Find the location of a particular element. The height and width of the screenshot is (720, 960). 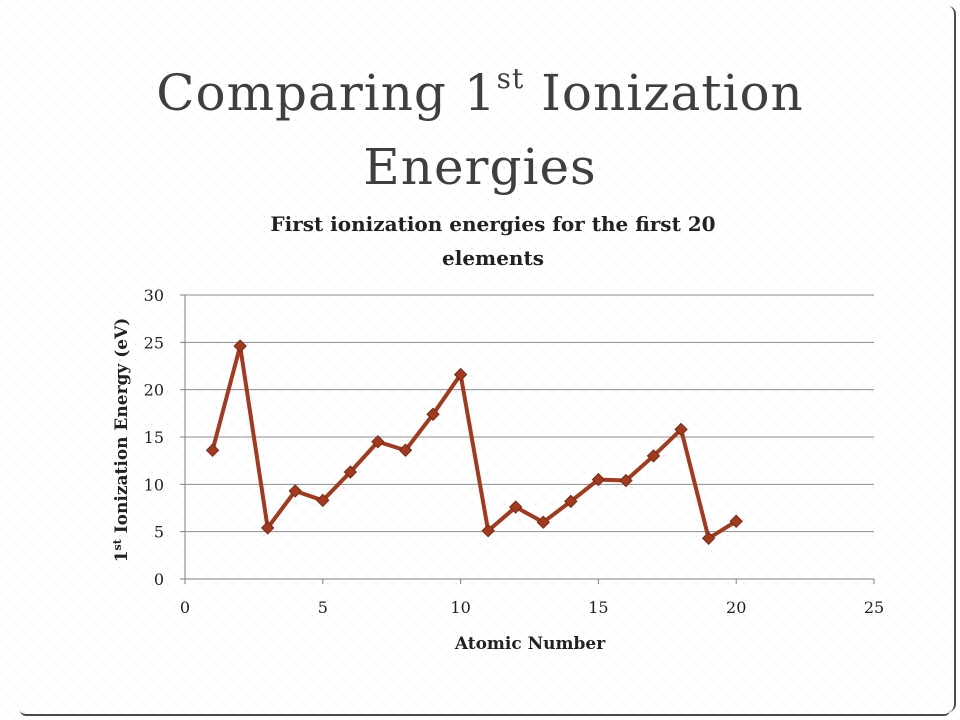

x-tick-label: 20 is located at coordinates (736, 607).